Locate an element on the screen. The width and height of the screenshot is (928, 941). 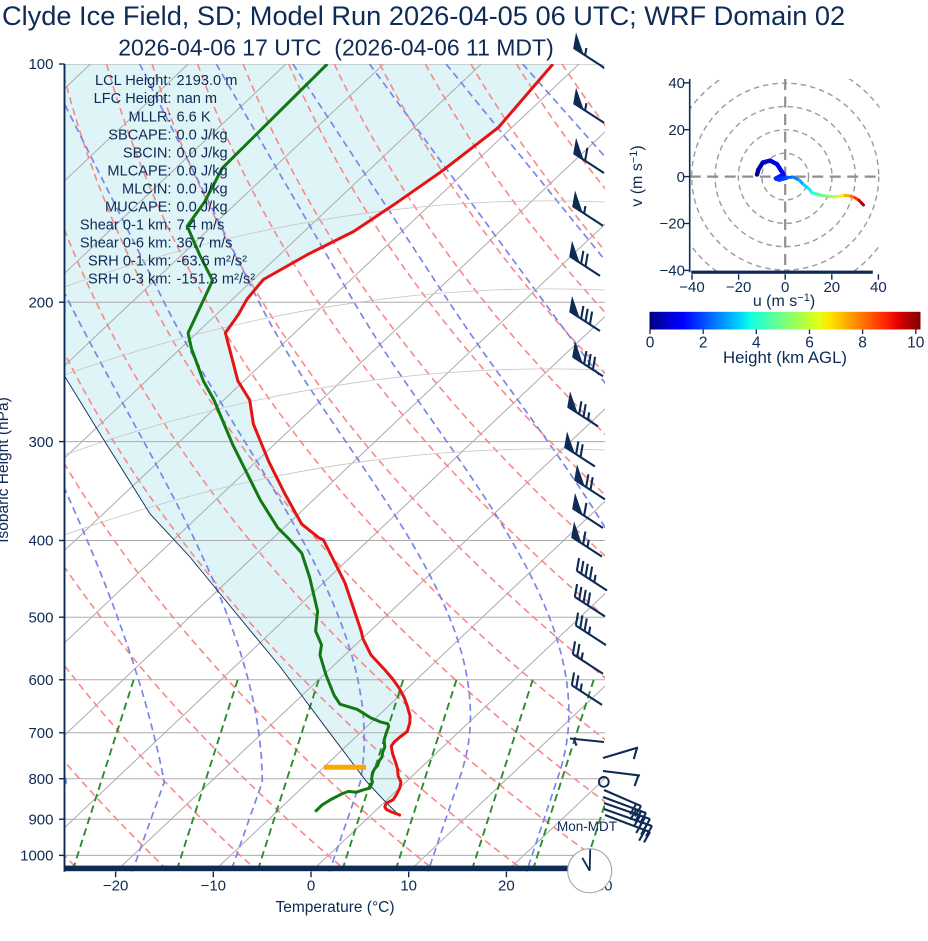
svg-text: 2 is located at coordinates (703, 343).